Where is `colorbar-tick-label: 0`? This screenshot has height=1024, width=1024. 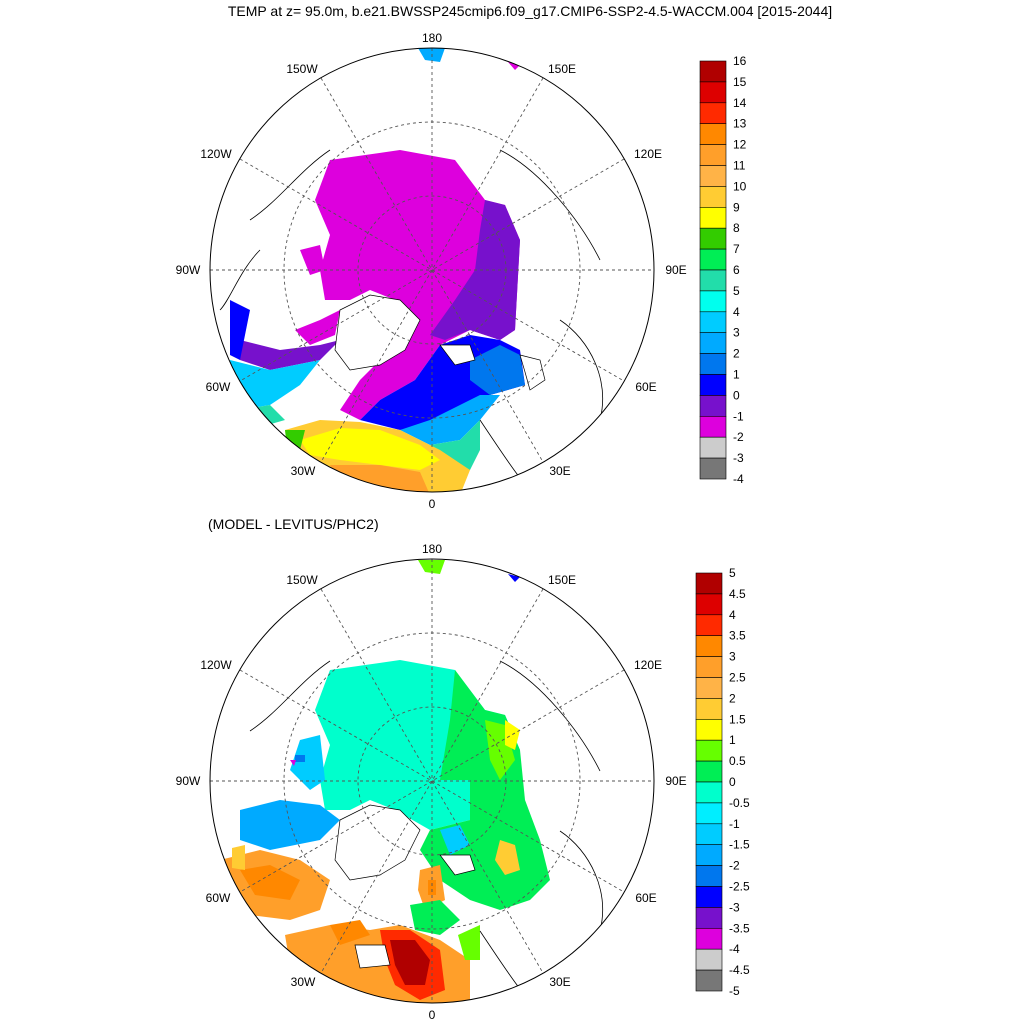
colorbar-tick-label: 0 is located at coordinates (736, 395).